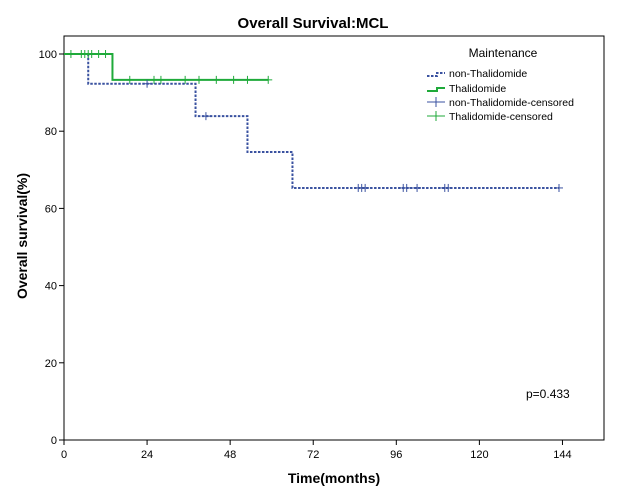 The height and width of the screenshot is (501, 626). Describe the element at coordinates (166, 67) in the screenshot. I see `thalidomide-curve` at that location.